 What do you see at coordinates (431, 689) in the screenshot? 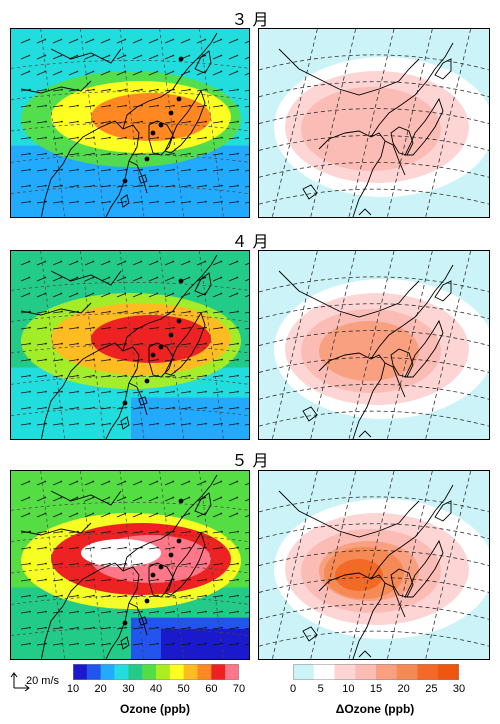
I see `colorbar-tick-label: 25` at bounding box center [431, 689].